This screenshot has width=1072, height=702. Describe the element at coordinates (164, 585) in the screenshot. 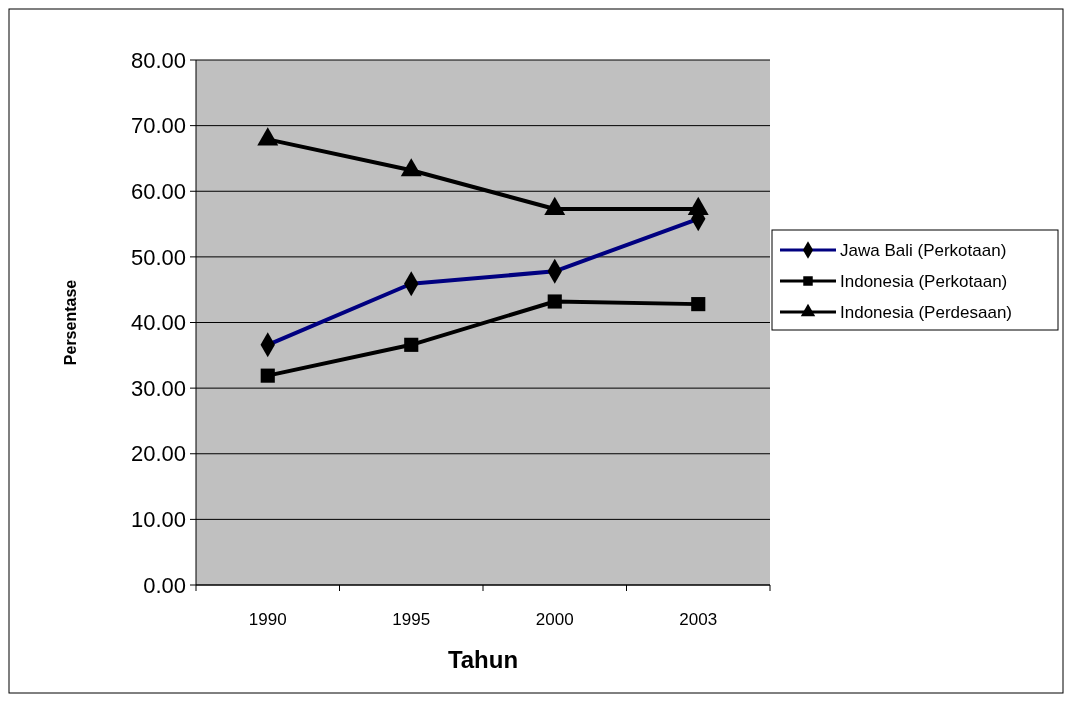

I see `y-tick-label: 0.00` at that location.